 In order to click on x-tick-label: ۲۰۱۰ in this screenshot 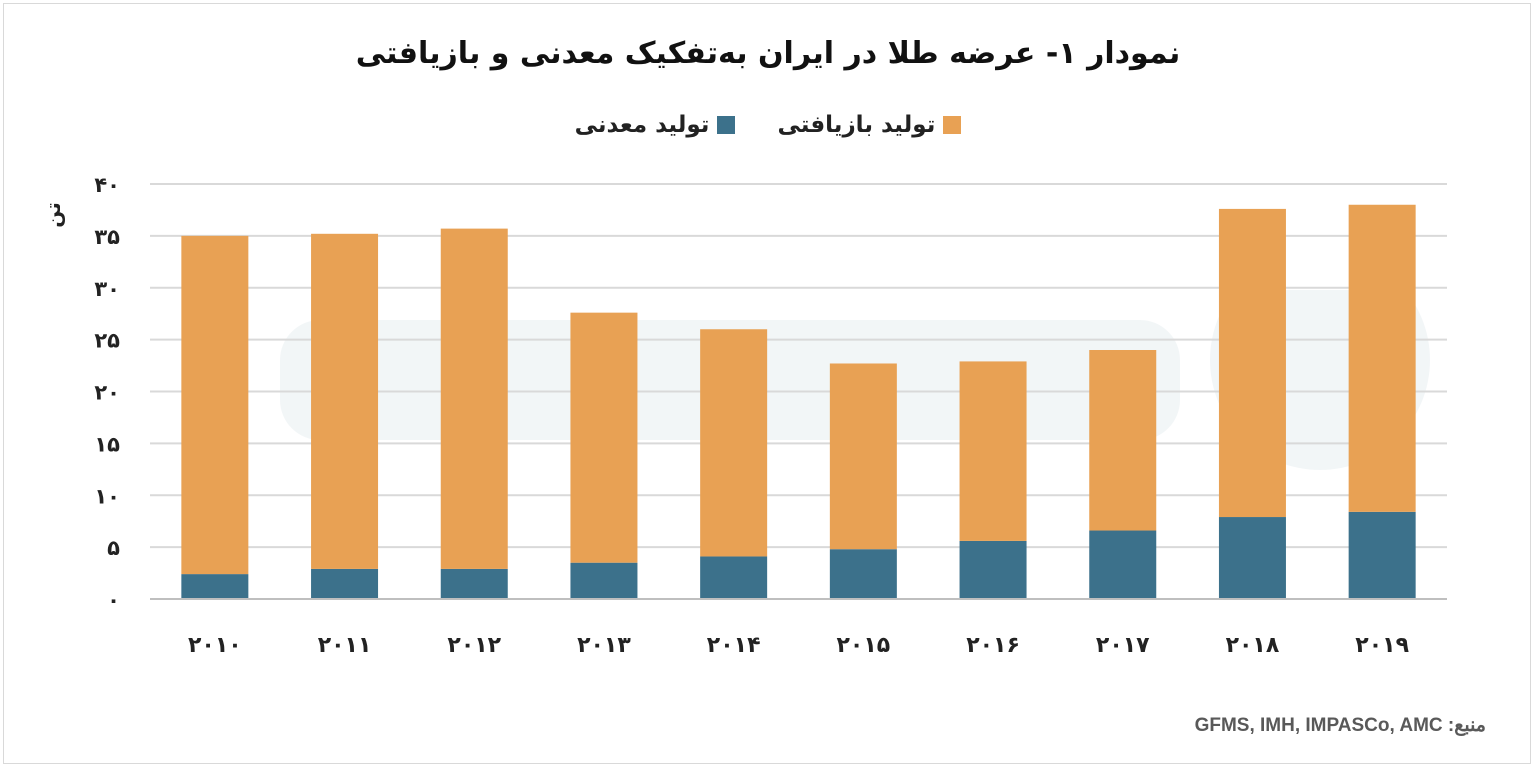, I will do `click(215, 645)`.